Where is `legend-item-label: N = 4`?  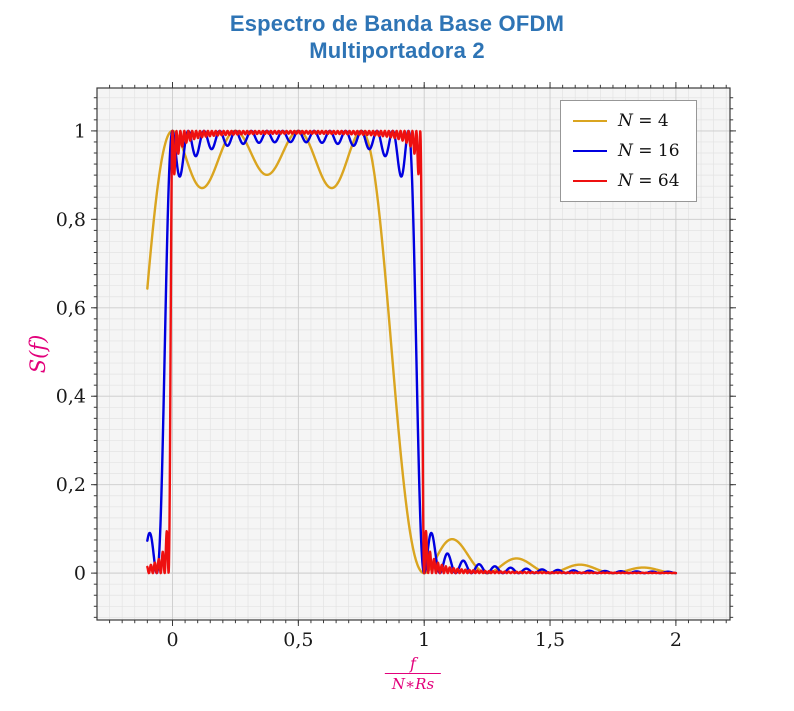 legend-item-label: N = 4 is located at coordinates (643, 121).